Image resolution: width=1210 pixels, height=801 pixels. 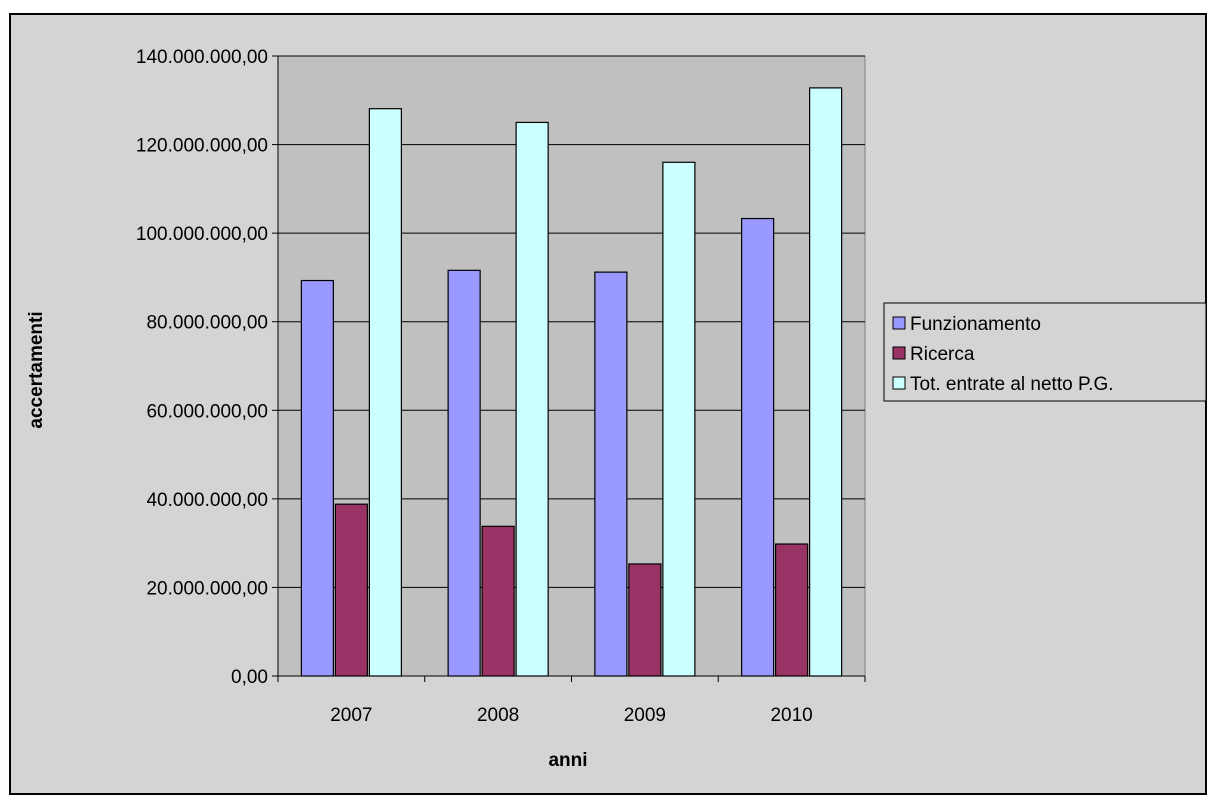 I want to click on y-axis-title: accertamenti, so click(x=36, y=369).